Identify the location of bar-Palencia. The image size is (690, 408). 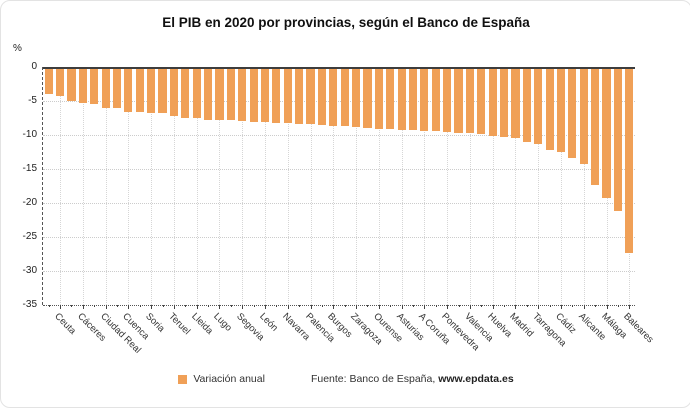
(310, 96).